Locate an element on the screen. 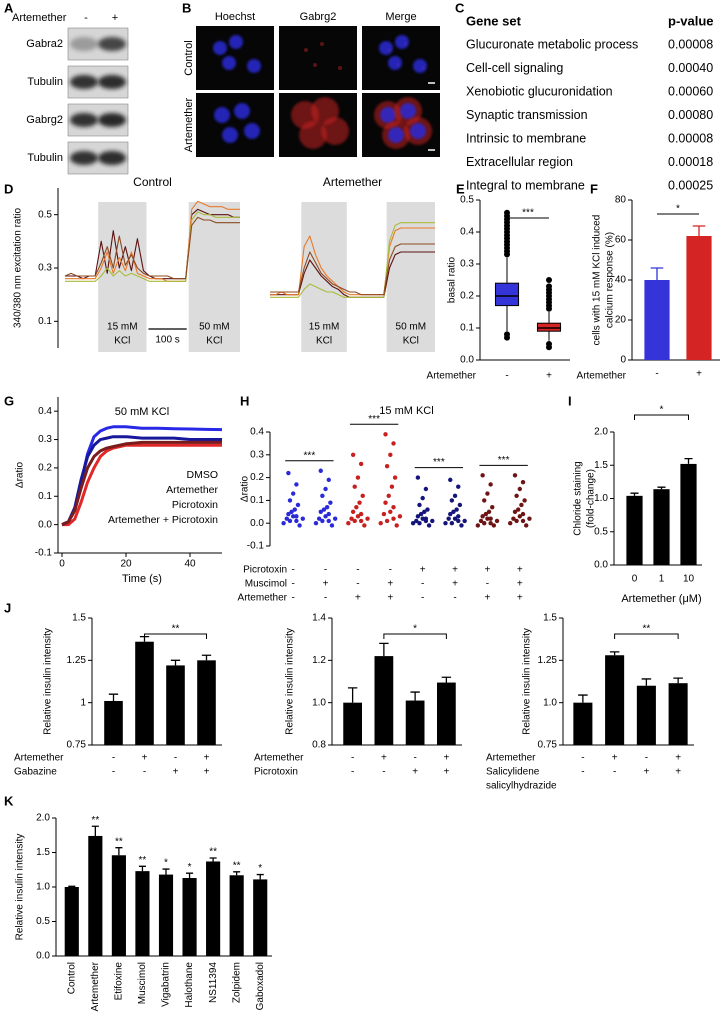 This screenshot has width=724, height=1023. y-axis-label: Relative insulin intensity is located at coordinates (48, 681).